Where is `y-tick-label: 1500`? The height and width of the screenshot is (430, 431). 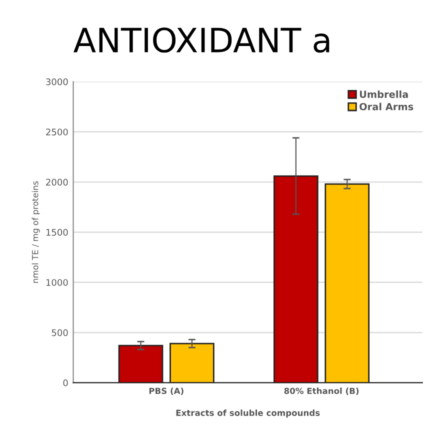
y-tick-label: 1500 is located at coordinates (57, 232).